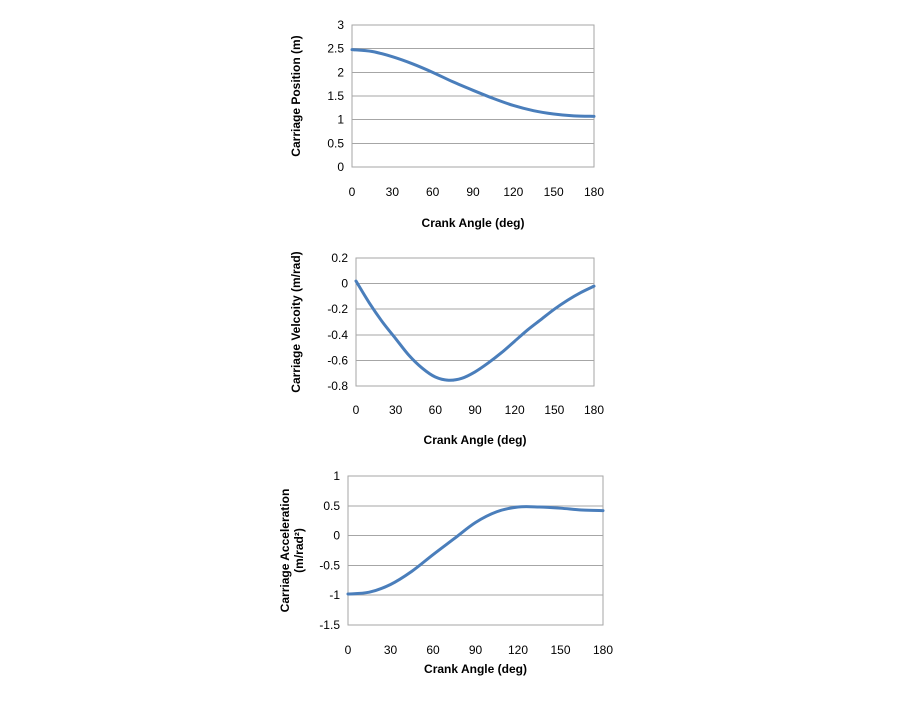 Image resolution: width=900 pixels, height=701 pixels. I want to click on y-tick-label: -0.2, so click(337, 309).